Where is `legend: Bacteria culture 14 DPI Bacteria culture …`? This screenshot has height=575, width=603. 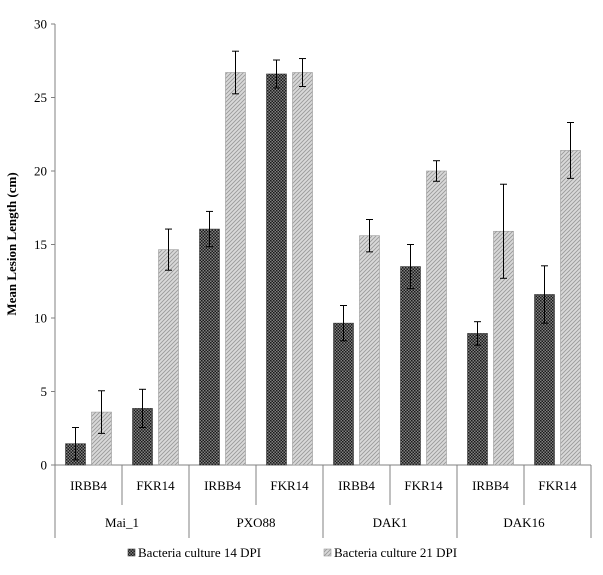 legend: Bacteria culture 14 DPI Bacteria culture … is located at coordinates (292, 552).